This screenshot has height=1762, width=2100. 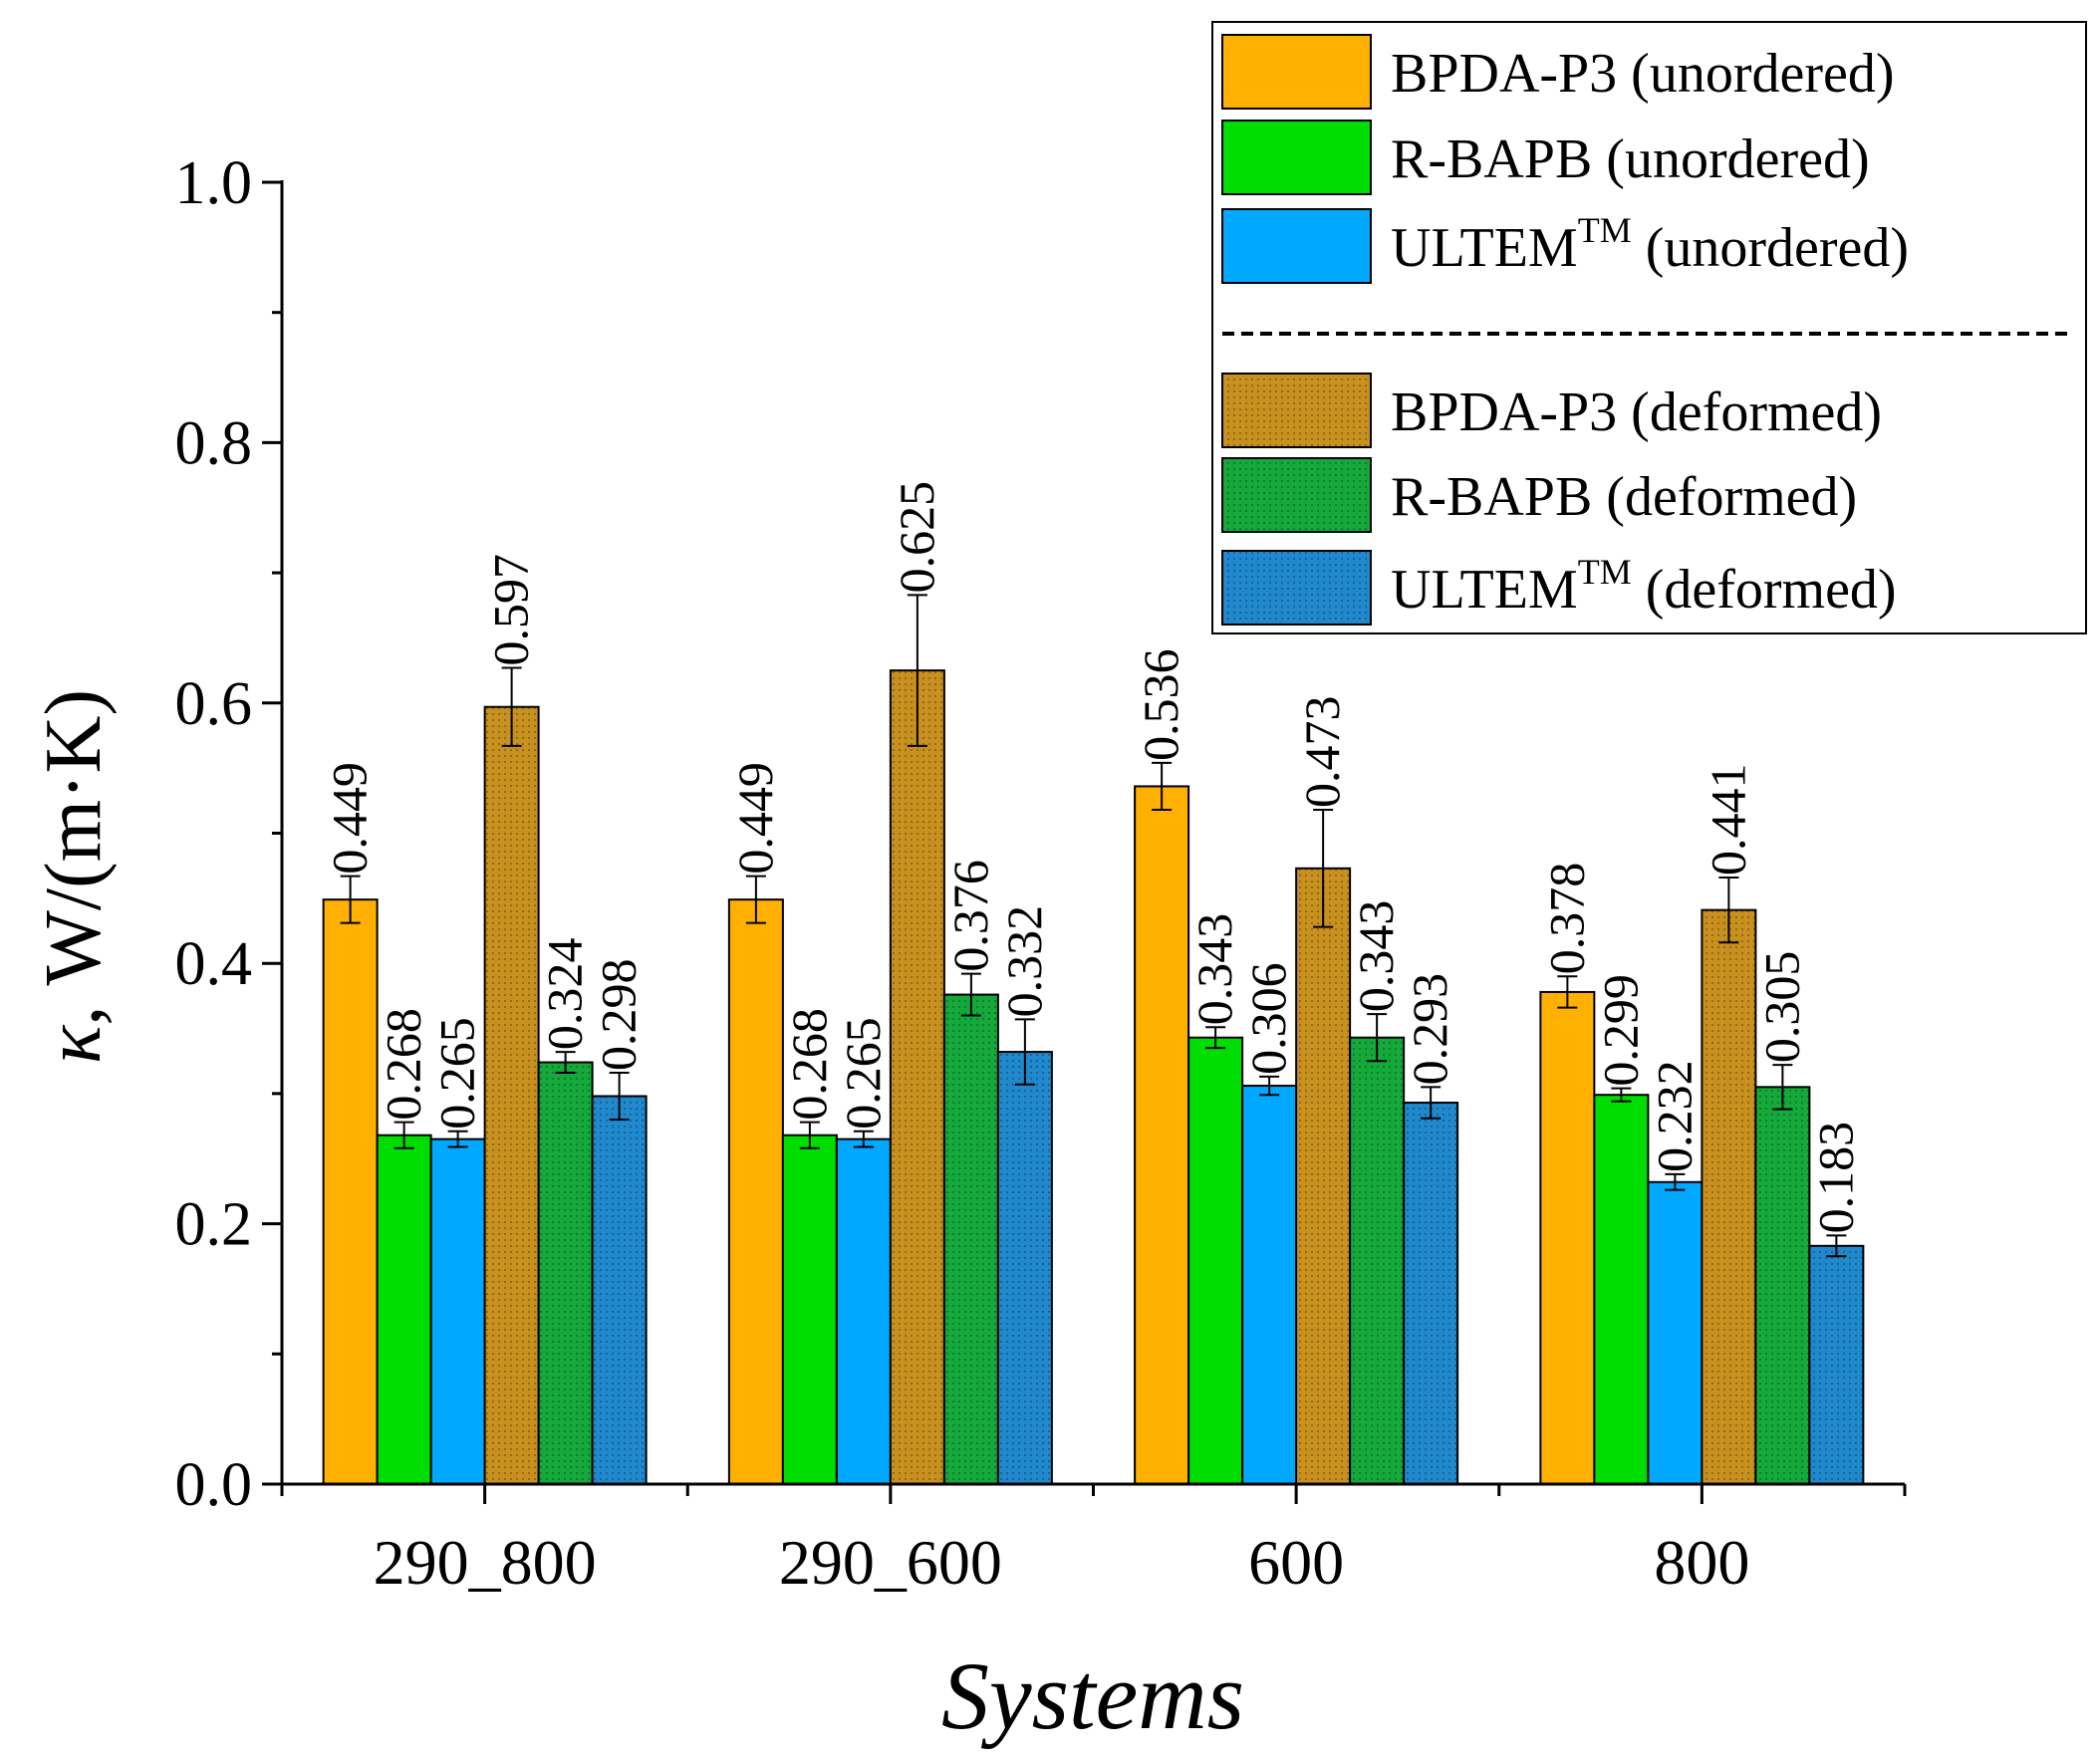 I want to click on legend-label: R-BAPB (deformed), so click(x=1624, y=497).